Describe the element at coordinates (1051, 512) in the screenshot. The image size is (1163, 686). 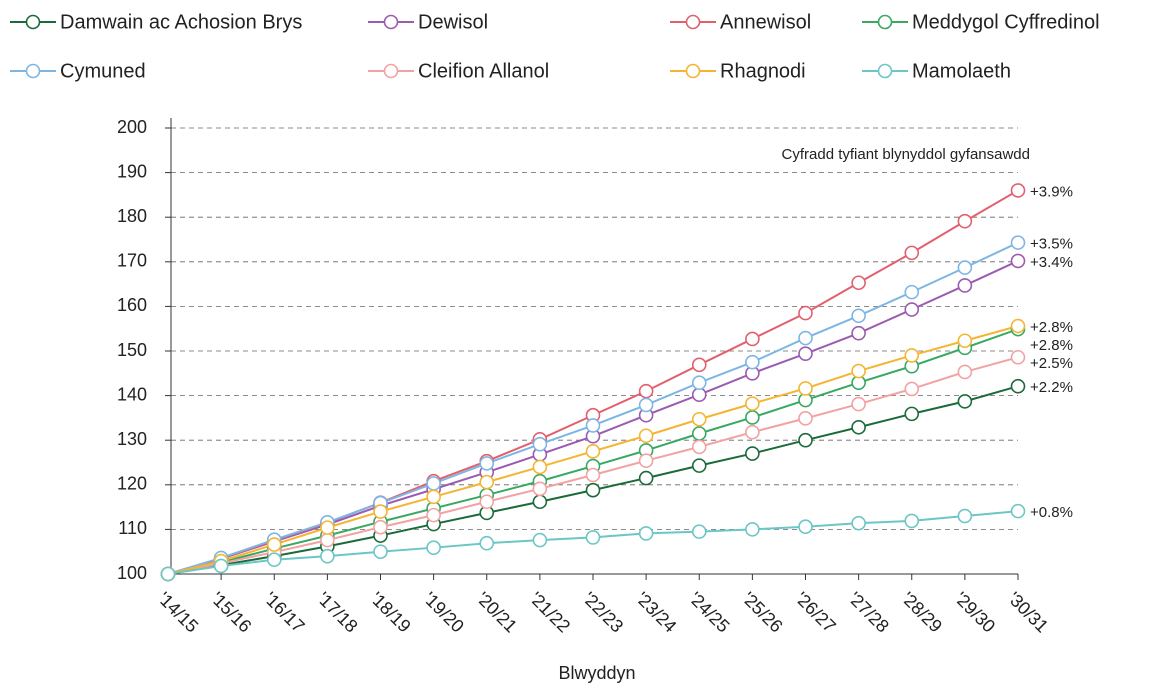
I see `growth-label: +0.8%` at that location.